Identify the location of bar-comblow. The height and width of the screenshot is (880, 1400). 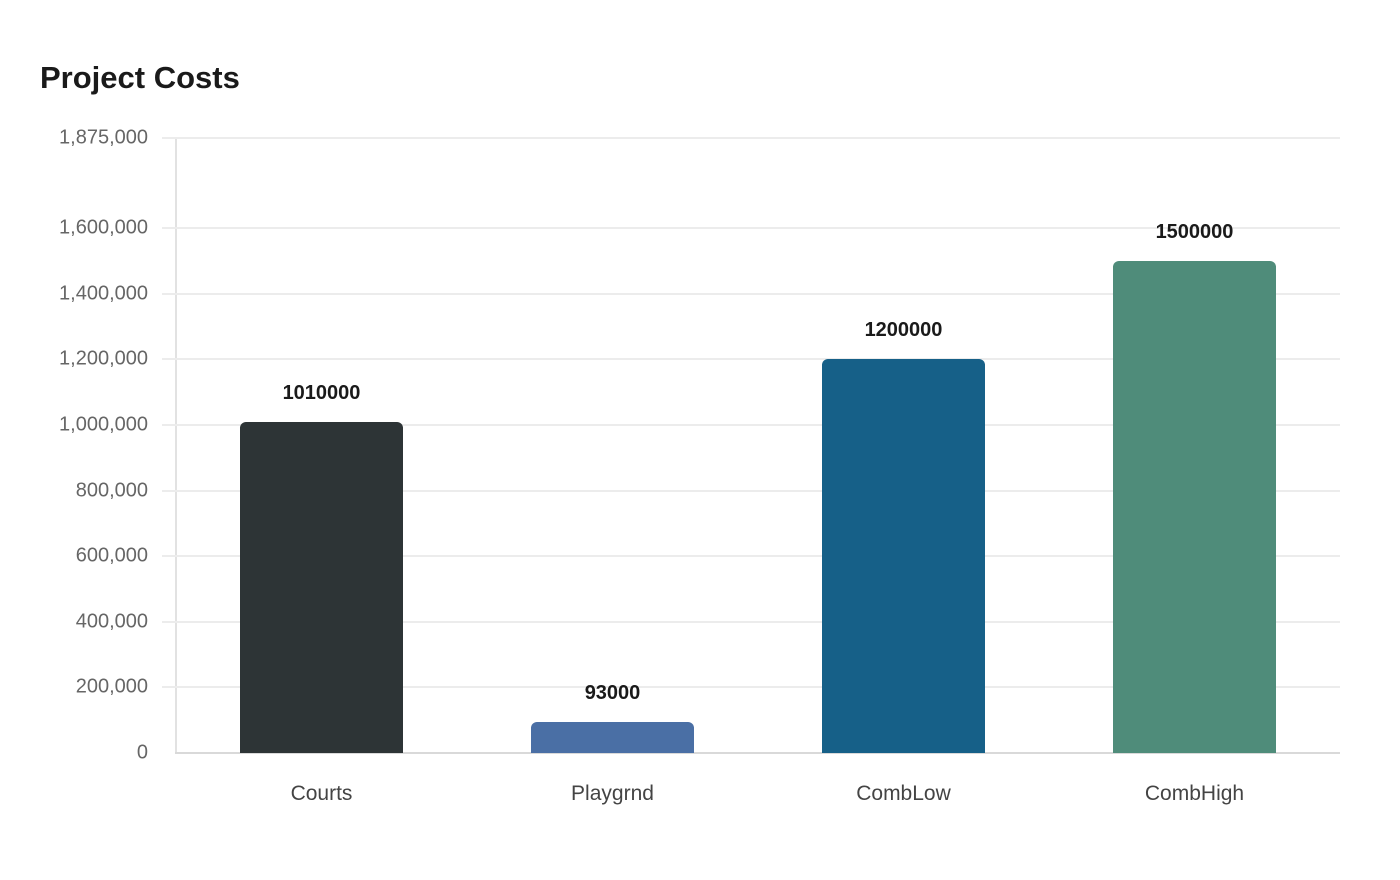
(903, 556).